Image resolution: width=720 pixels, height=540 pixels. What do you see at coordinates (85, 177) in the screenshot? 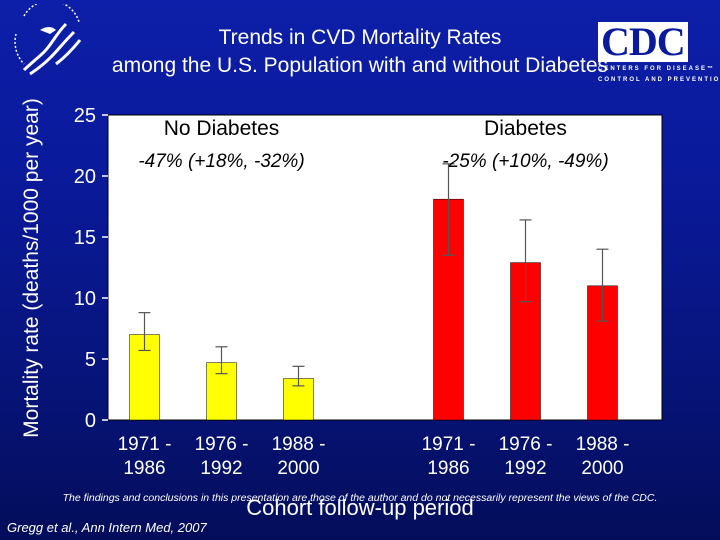
I see `y-tick-label: 20` at bounding box center [85, 177].